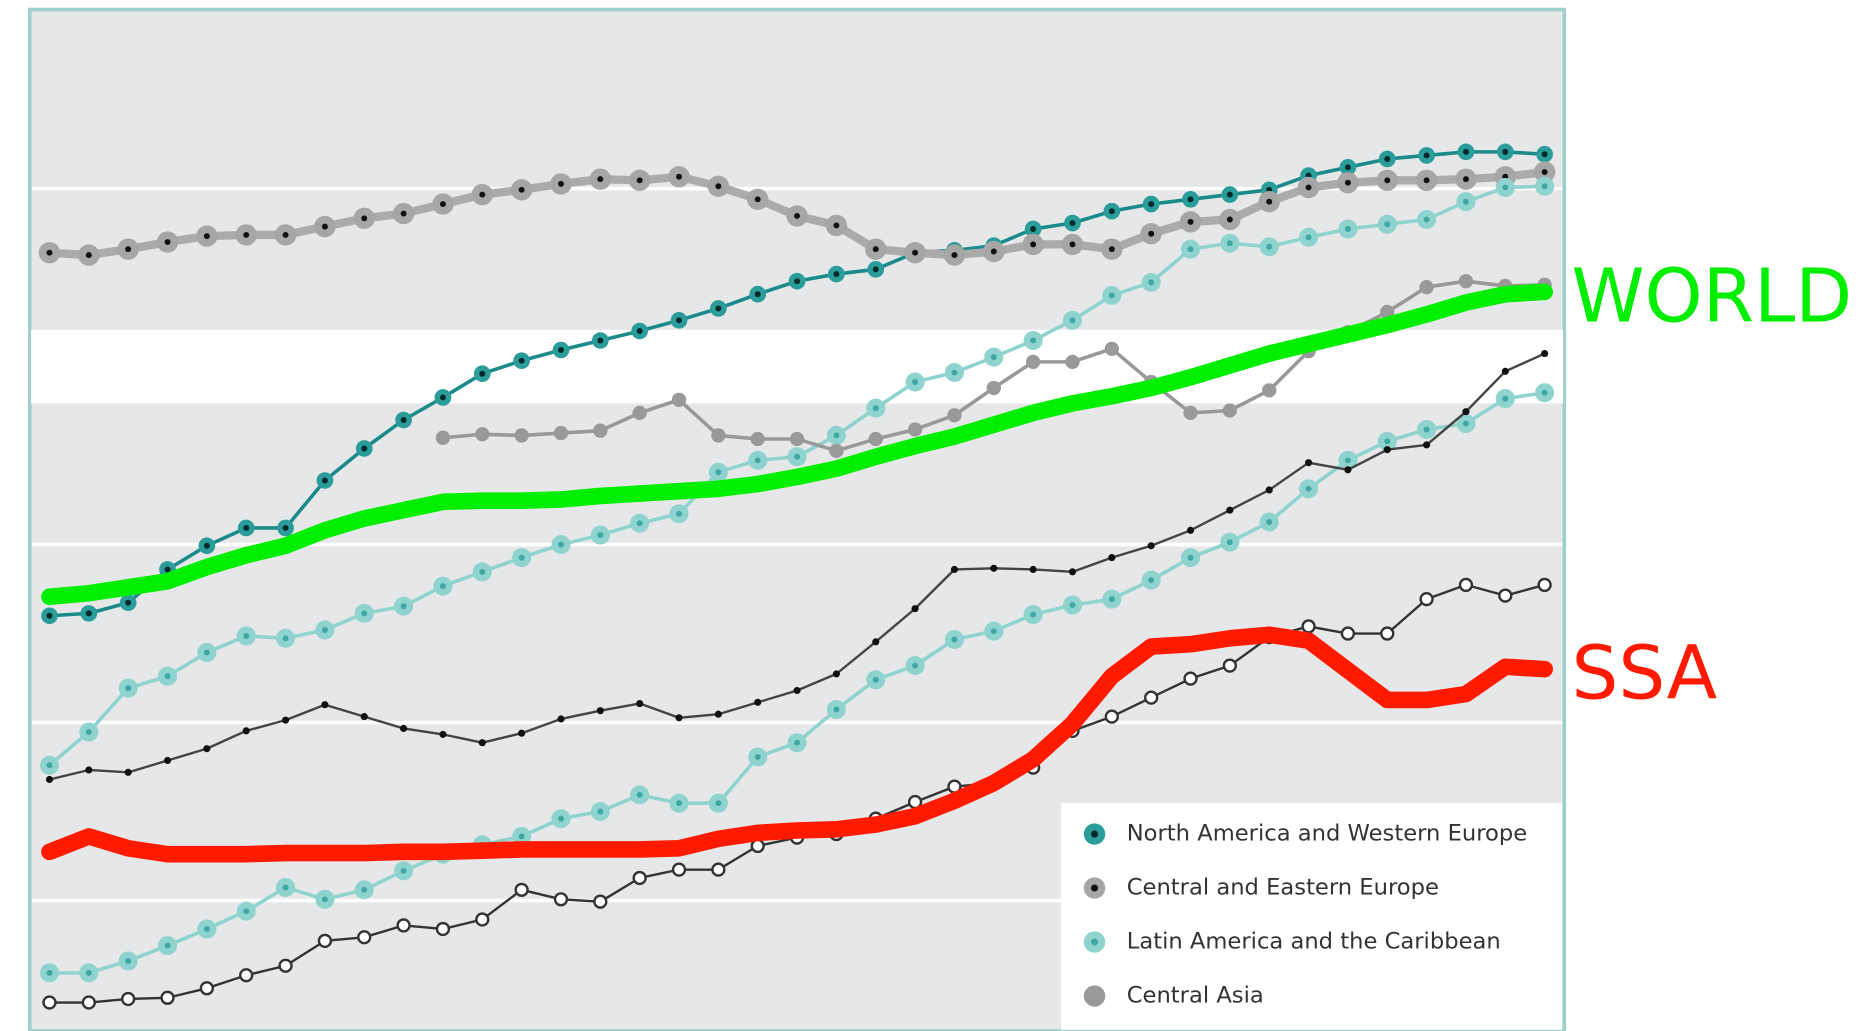  Describe the element at coordinates (1711, 296) in the screenshot. I see `series-label: WORLD` at that location.